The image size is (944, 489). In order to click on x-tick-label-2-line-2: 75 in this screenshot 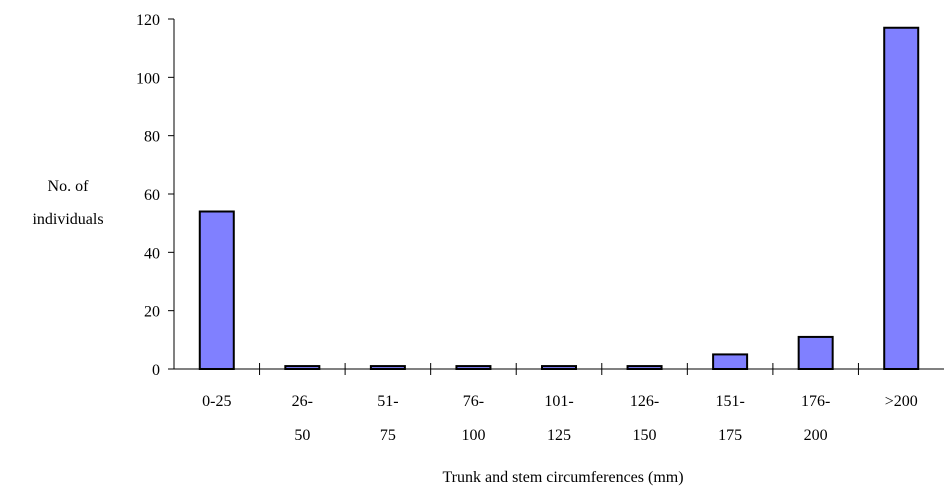, I will do `click(388, 435)`.